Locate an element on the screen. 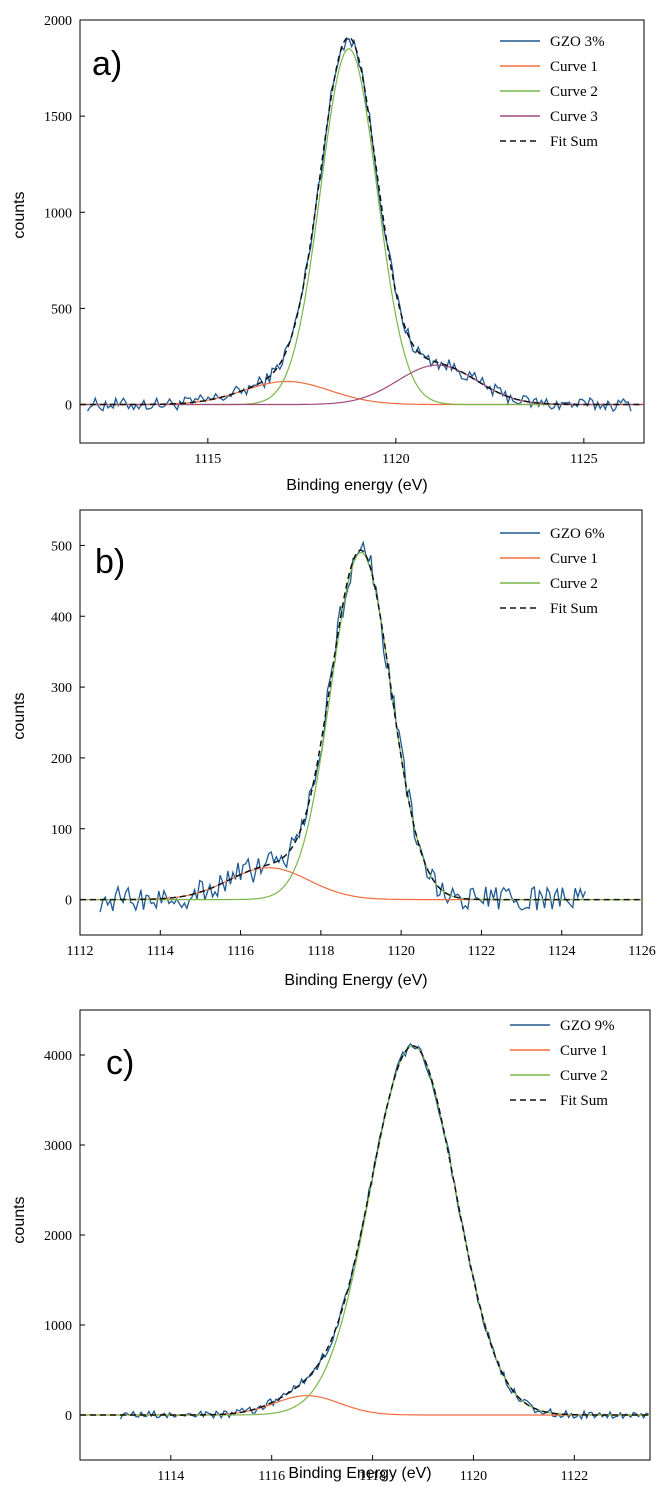 This screenshot has width=662, height=1486. panel-label: b) is located at coordinates (110, 562).